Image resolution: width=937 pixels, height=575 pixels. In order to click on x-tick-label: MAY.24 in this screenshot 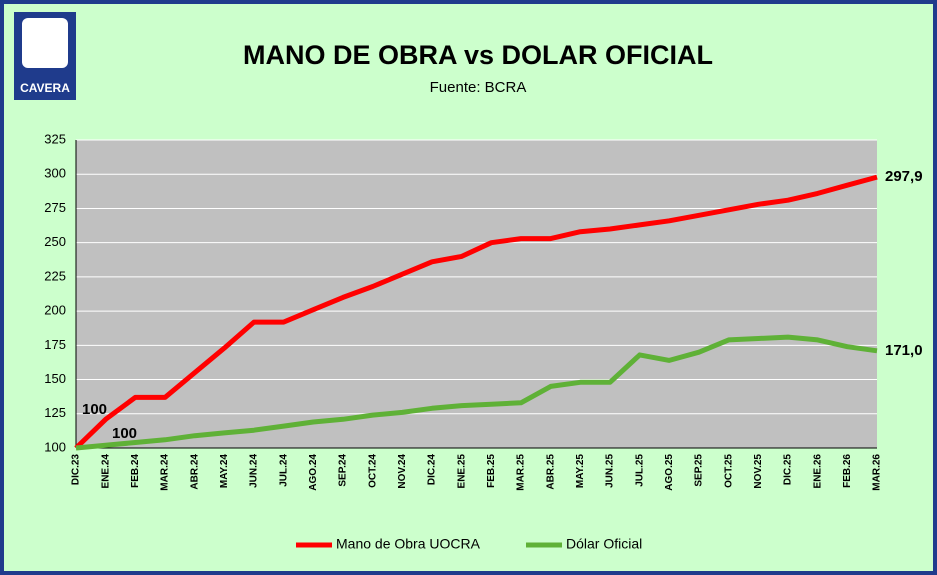, I will do `click(224, 471)`.